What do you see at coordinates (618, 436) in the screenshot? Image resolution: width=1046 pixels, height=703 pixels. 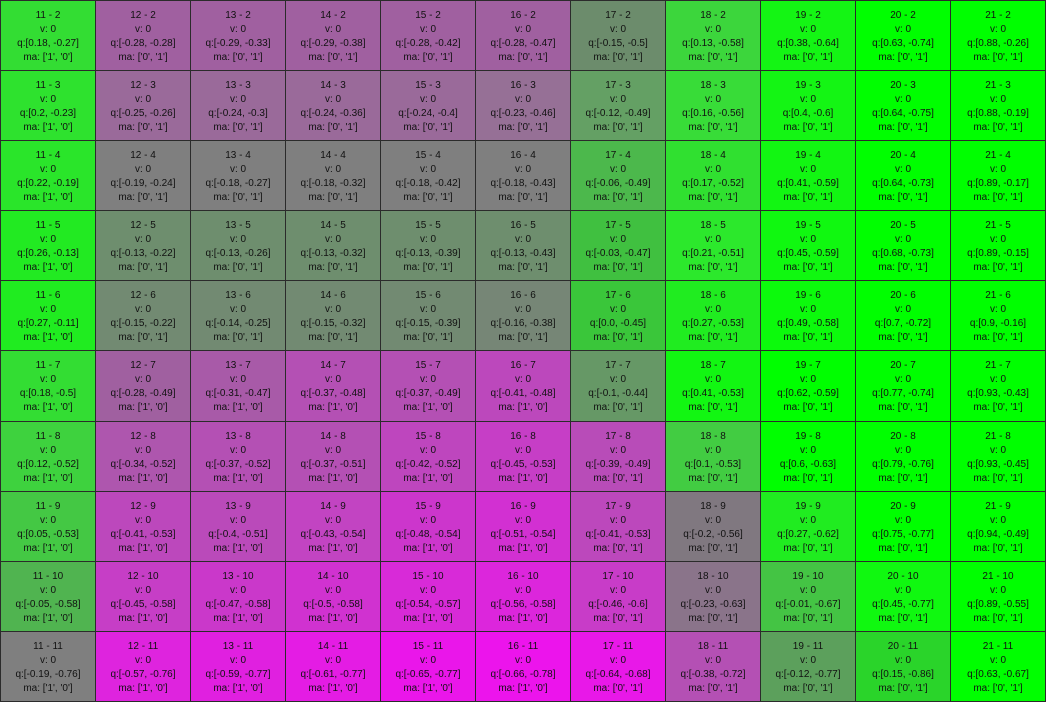 I see `cell-coordinate: 17 - 8` at bounding box center [618, 436].